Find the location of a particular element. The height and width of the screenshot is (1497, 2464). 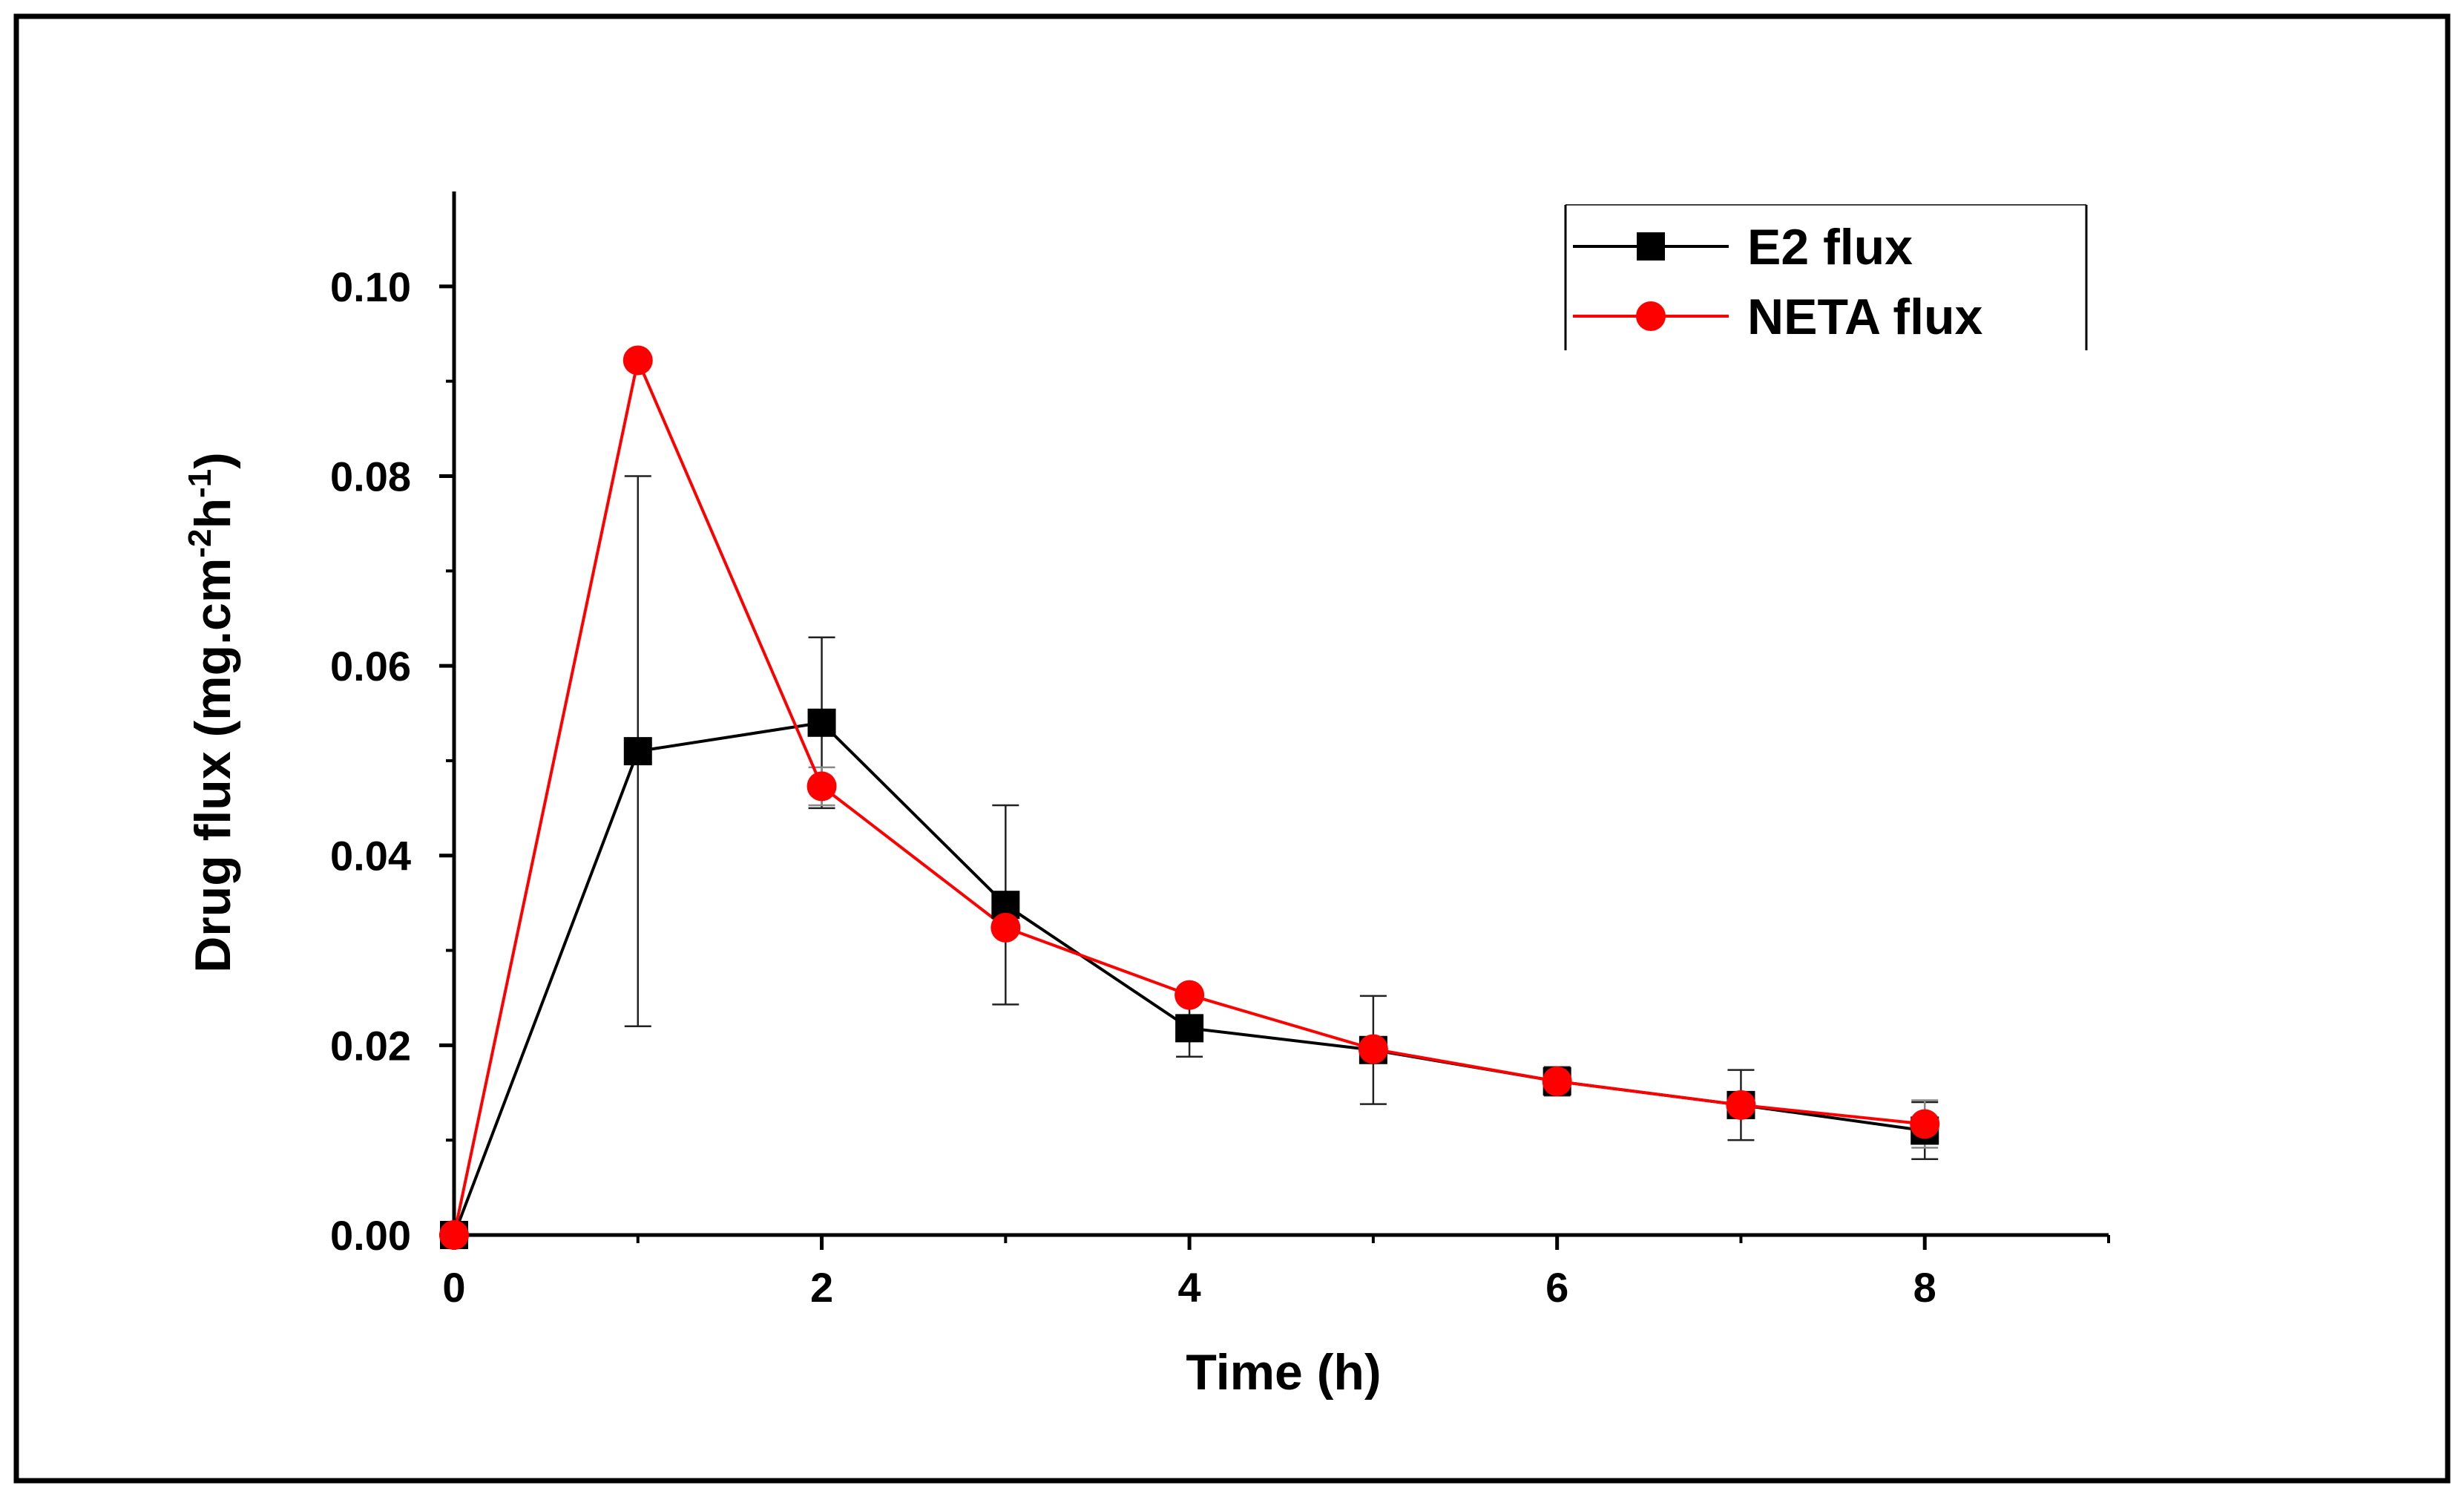

y-tick-label: 0.04 is located at coordinates (370, 856).